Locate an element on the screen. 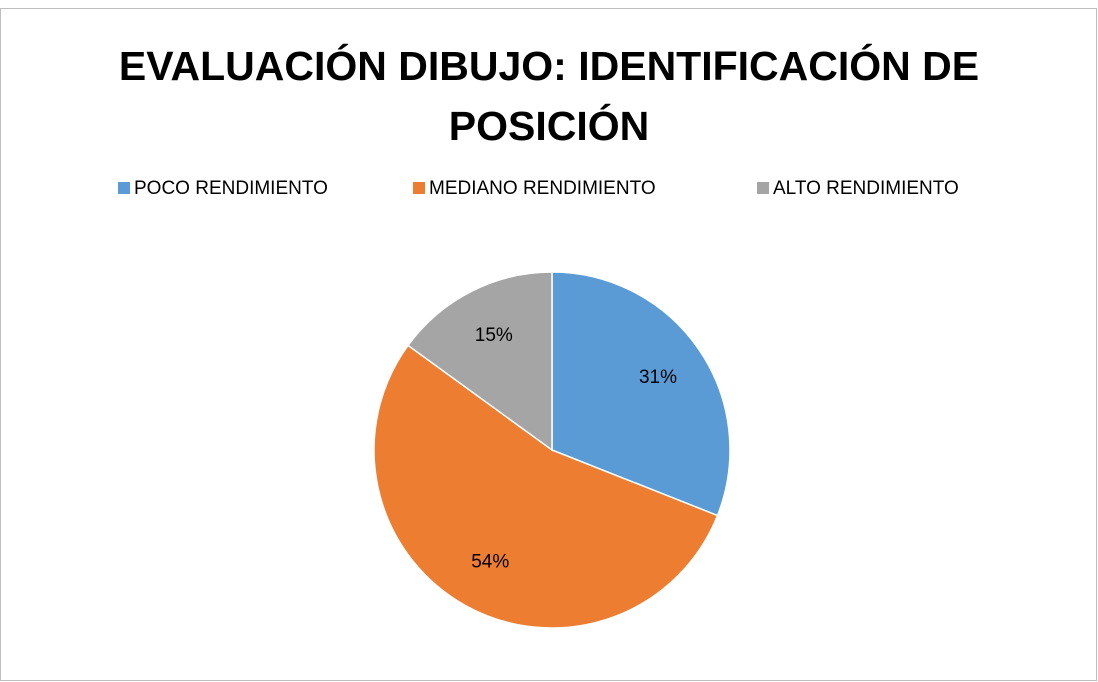  data-label: 31% is located at coordinates (658, 377).